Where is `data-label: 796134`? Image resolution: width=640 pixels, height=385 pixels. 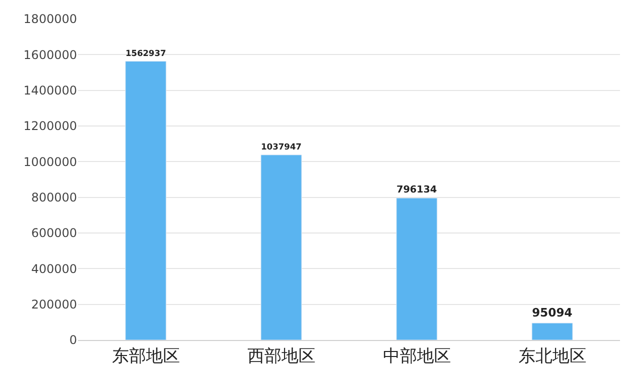
data-label: 796134 is located at coordinates (417, 190).